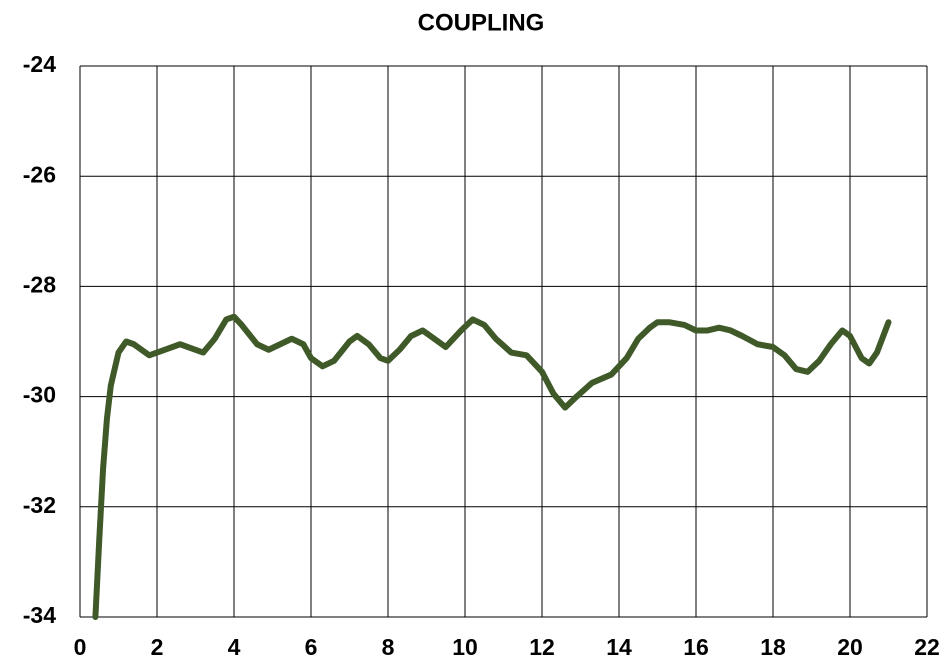 Image resolution: width=950 pixels, height=668 pixels. What do you see at coordinates (39, 284) in the screenshot?
I see `y-tick-label: -28` at bounding box center [39, 284].